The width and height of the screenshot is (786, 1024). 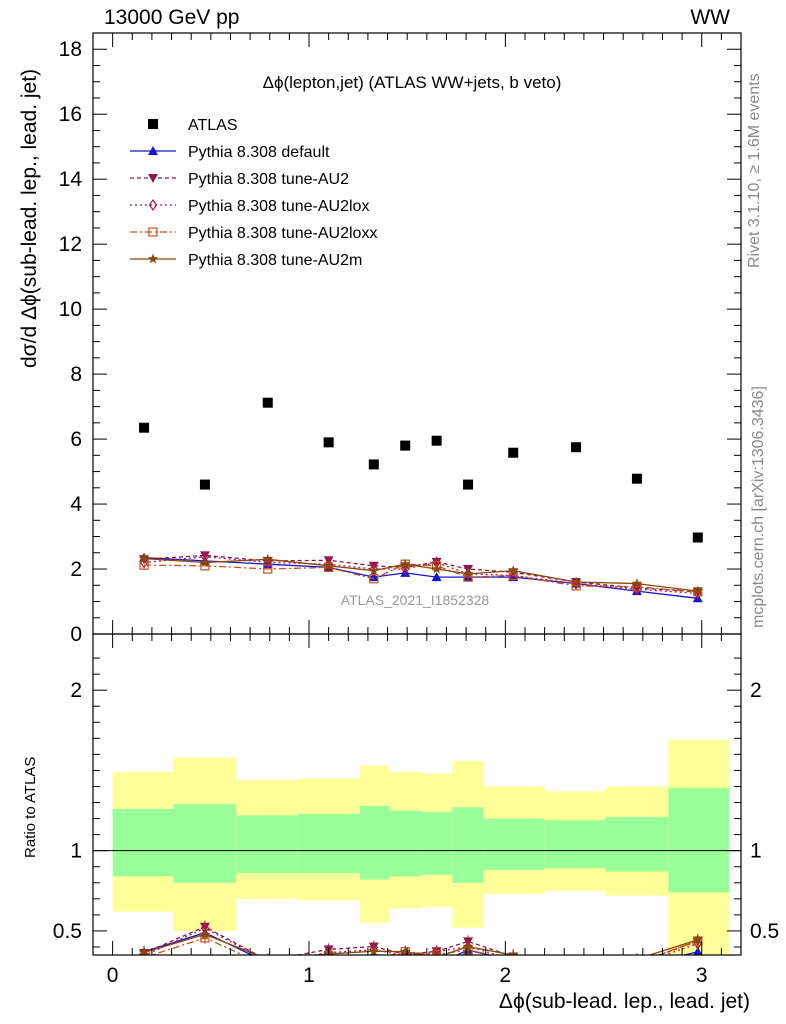 What do you see at coordinates (764, 931) in the screenshot?
I see `ratio-y-tick-label-right: 0.5` at bounding box center [764, 931].